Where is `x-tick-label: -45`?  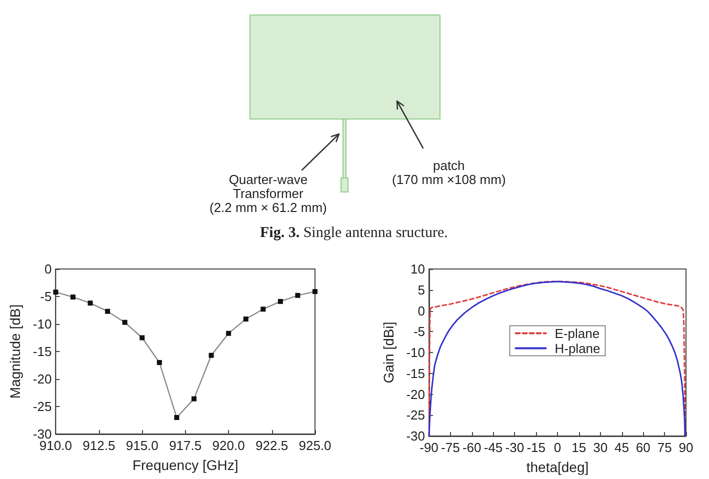 x-tick-label: -45 is located at coordinates (493, 447).